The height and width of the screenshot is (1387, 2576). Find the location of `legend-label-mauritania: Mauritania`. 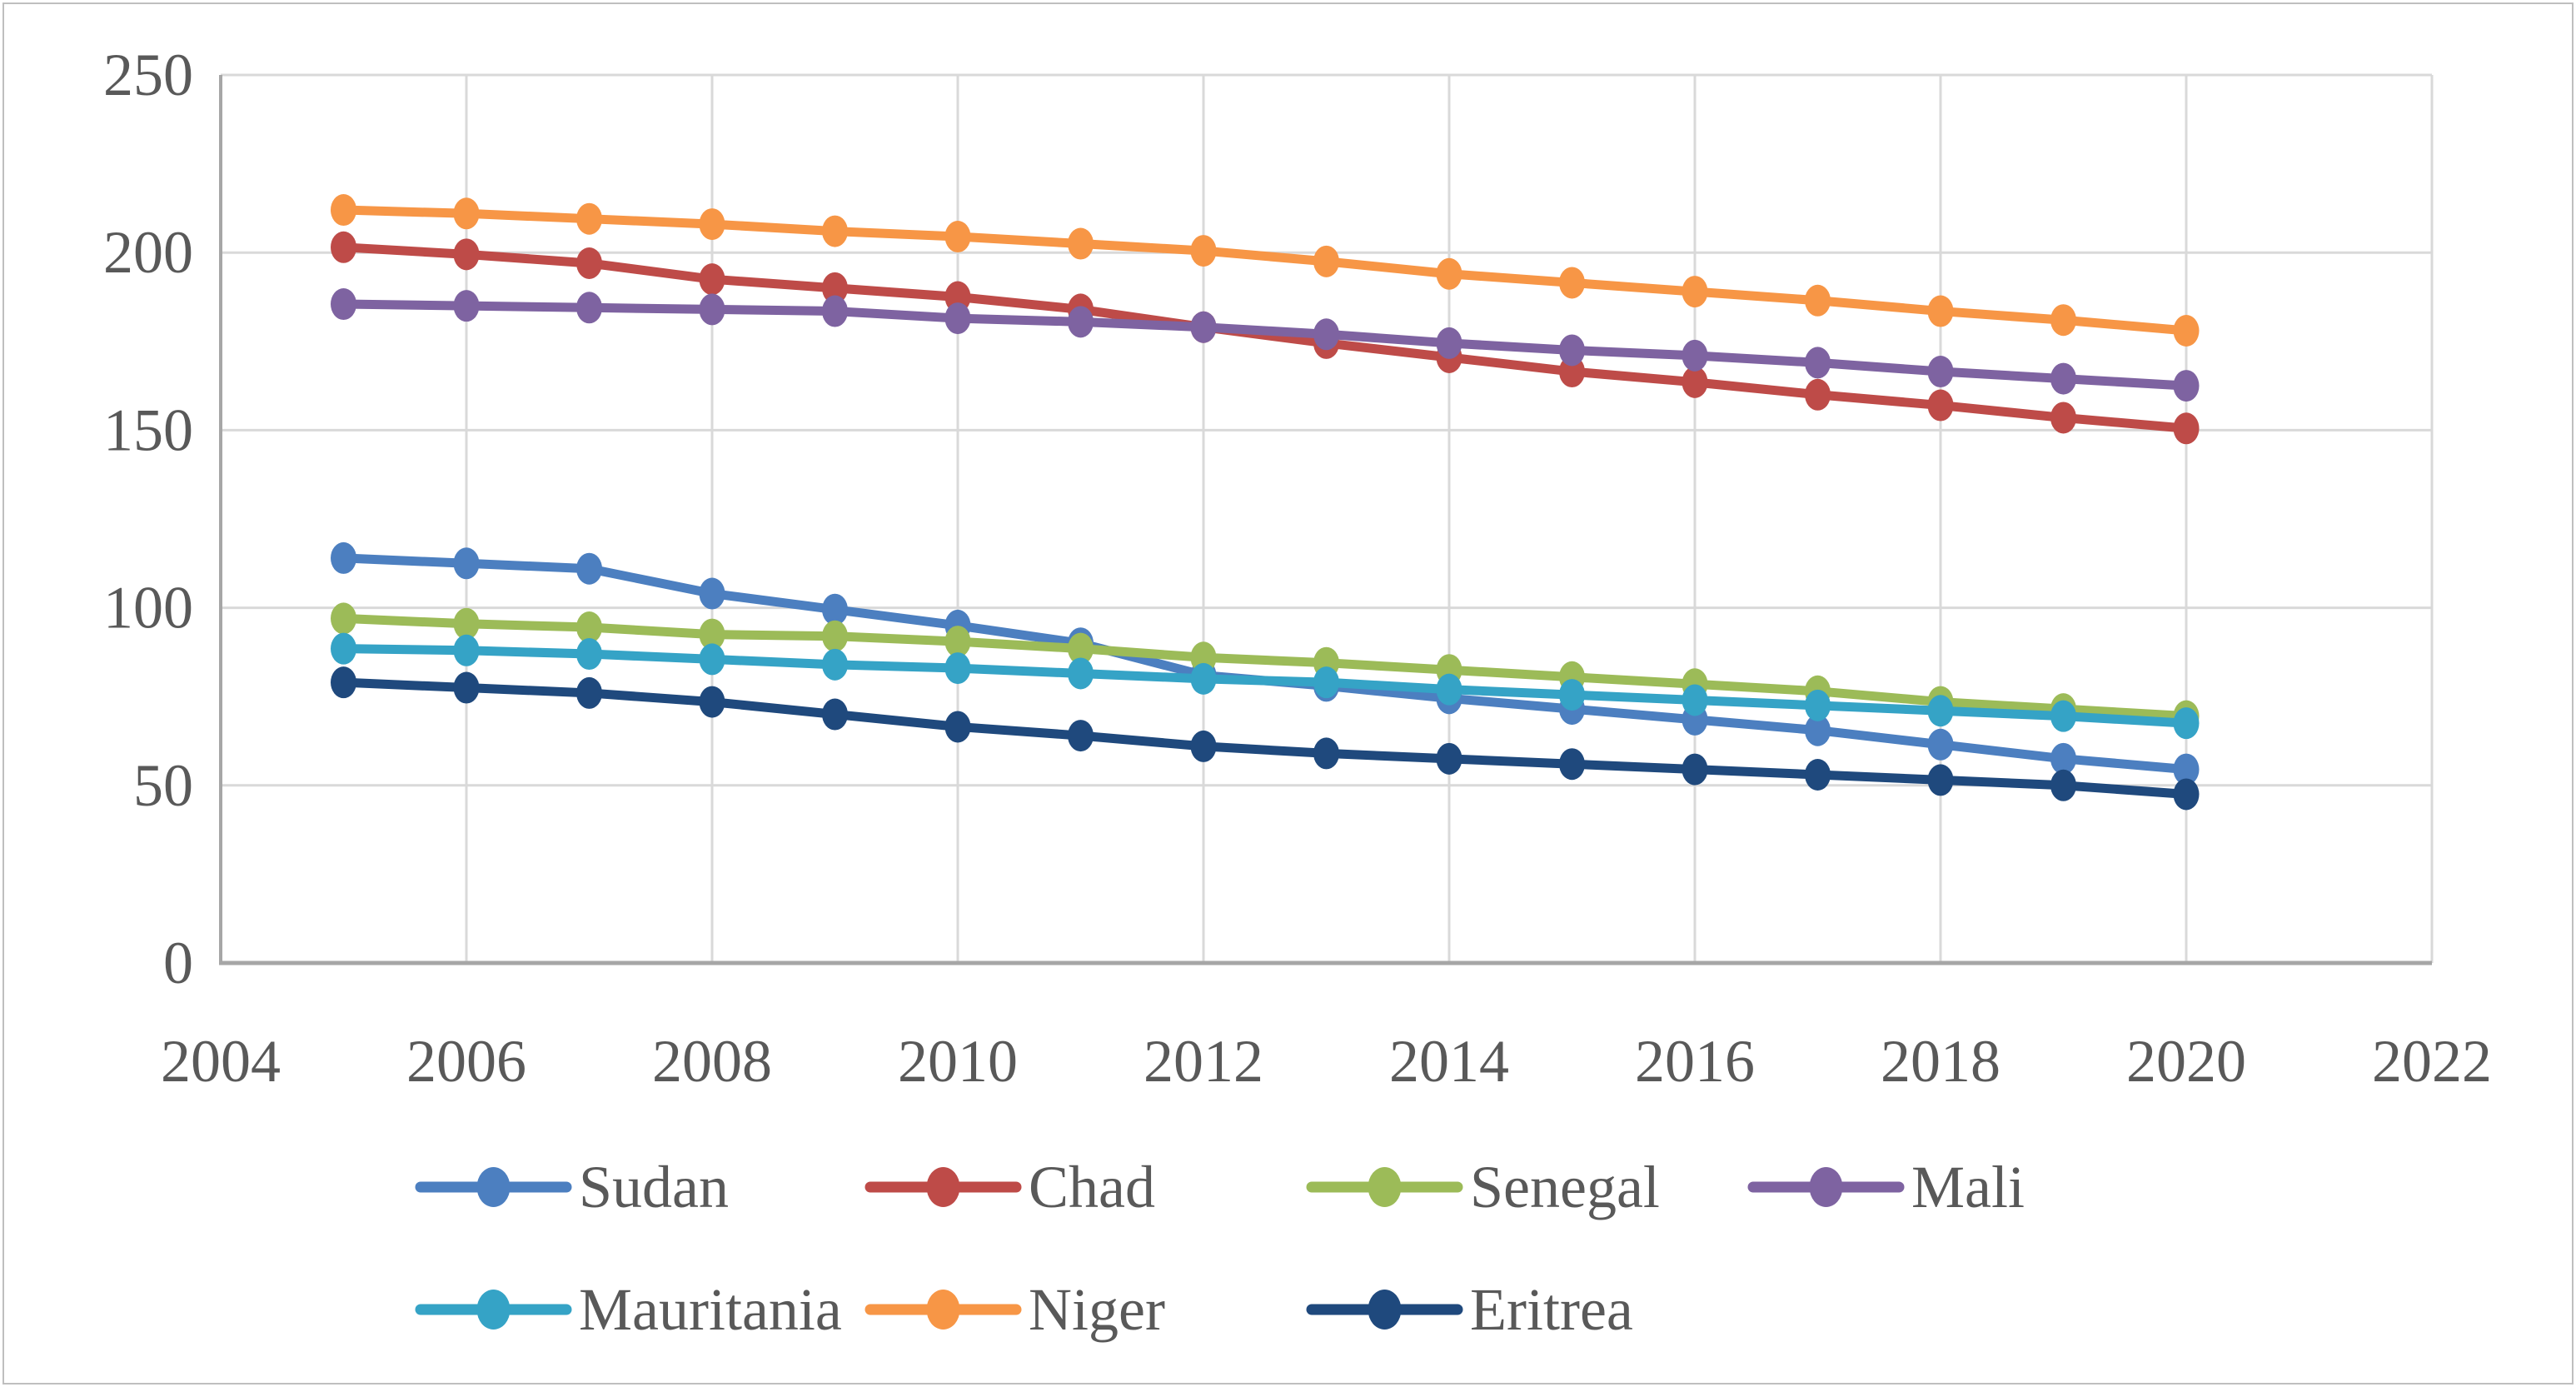

legend-label-mauritania: Mauritania is located at coordinates (710, 1309).